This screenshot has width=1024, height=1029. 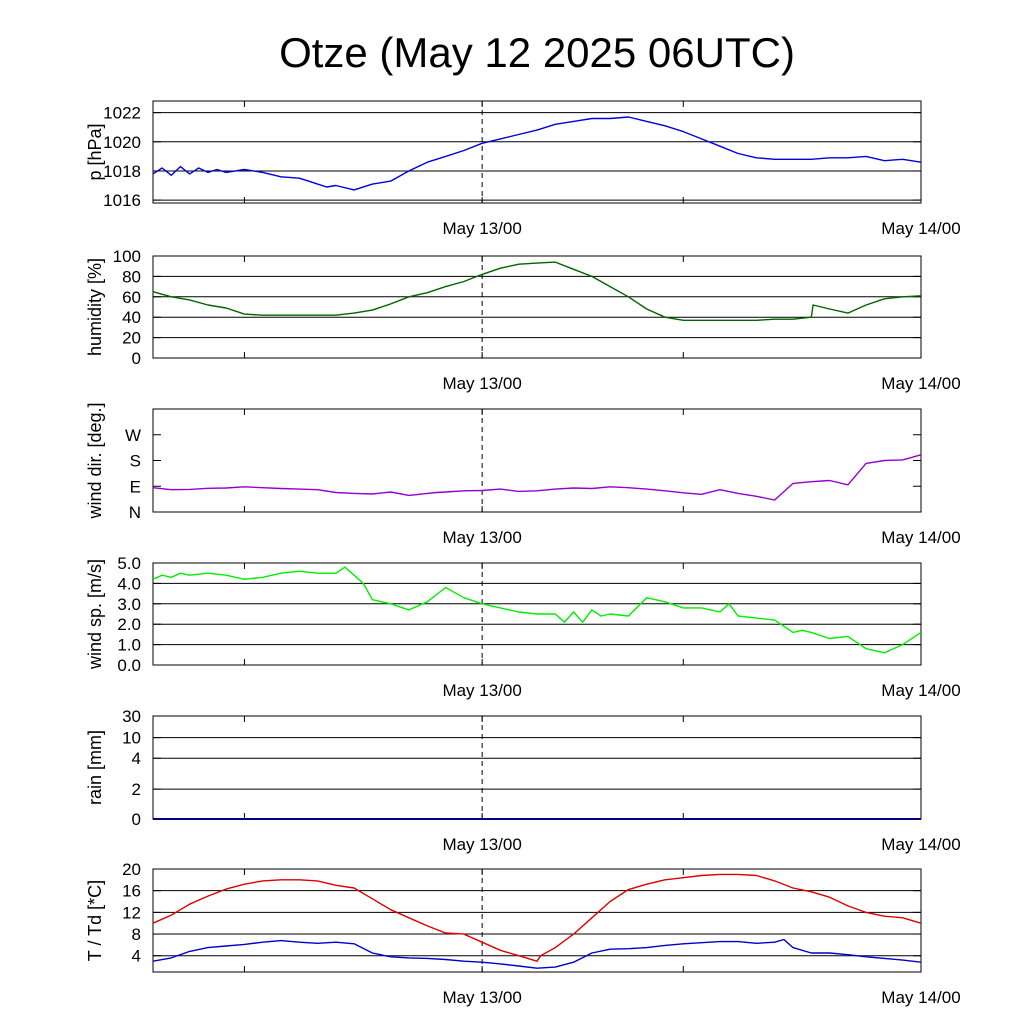 What do you see at coordinates (136, 934) in the screenshot?
I see `y-tick-label: 8` at bounding box center [136, 934].